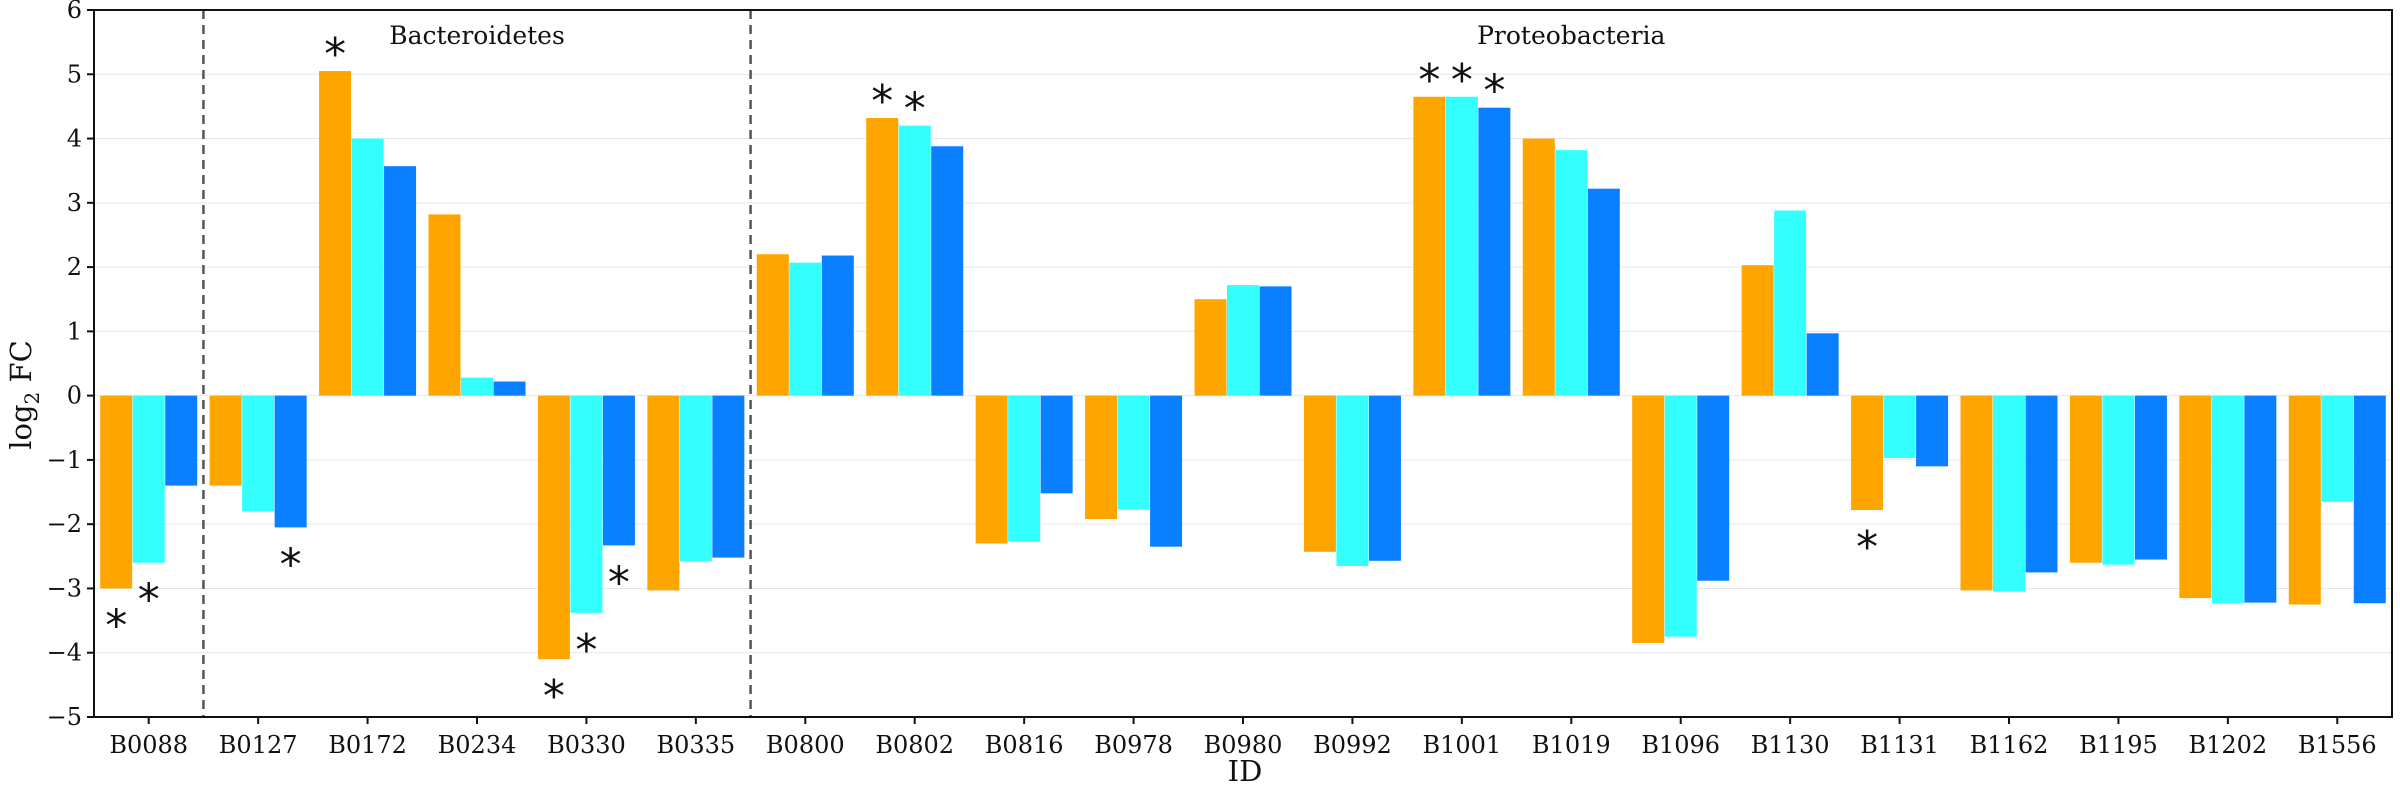 Image resolution: width=2400 pixels, height=791 pixels. I want to click on x-tick-label: B0816, so click(1024, 745).